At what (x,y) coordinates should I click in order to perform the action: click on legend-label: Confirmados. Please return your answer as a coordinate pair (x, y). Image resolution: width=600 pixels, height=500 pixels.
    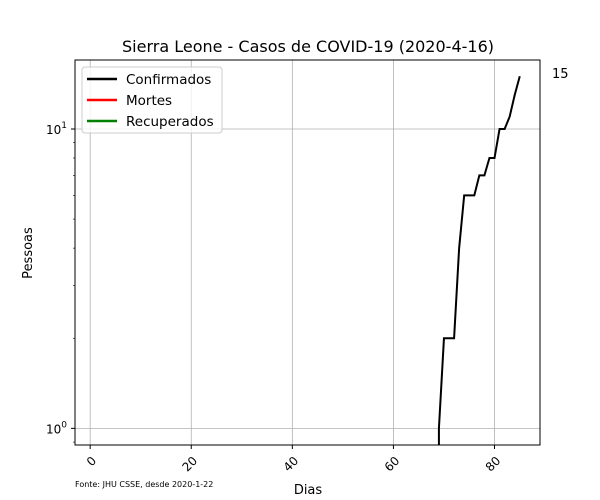
    Looking at the image, I should click on (168, 80).